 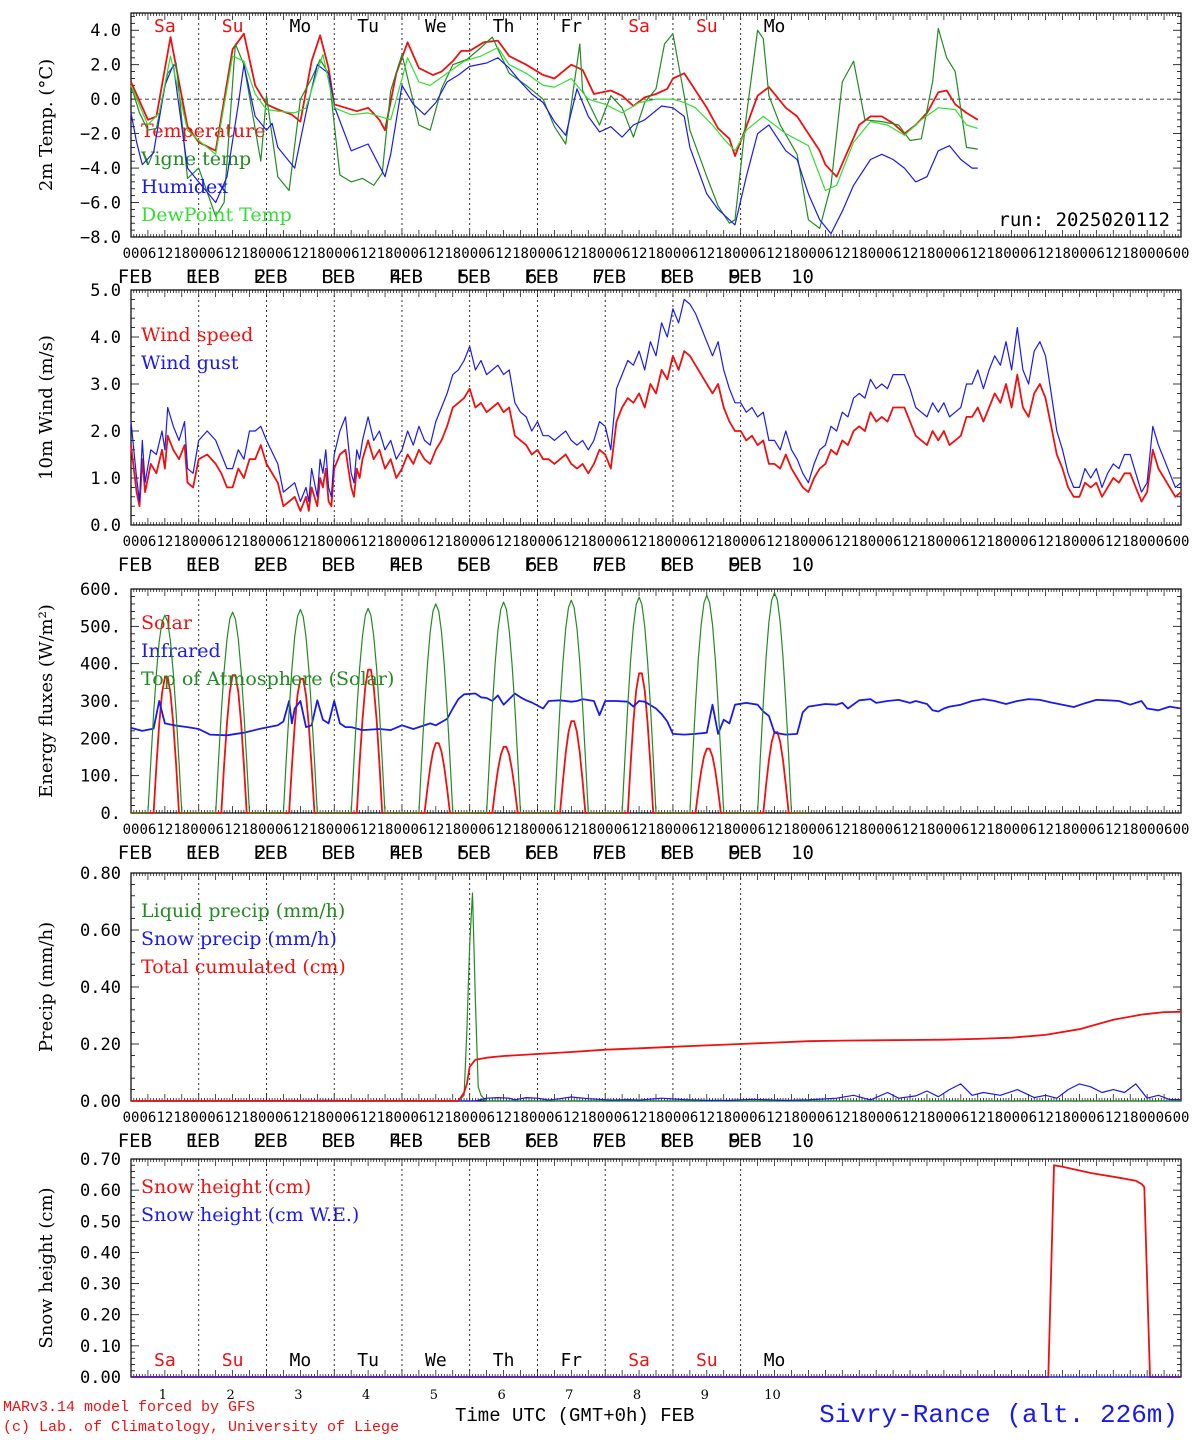 What do you see at coordinates (111, 814) in the screenshot?
I see `y-tick-label: 0.` at bounding box center [111, 814].